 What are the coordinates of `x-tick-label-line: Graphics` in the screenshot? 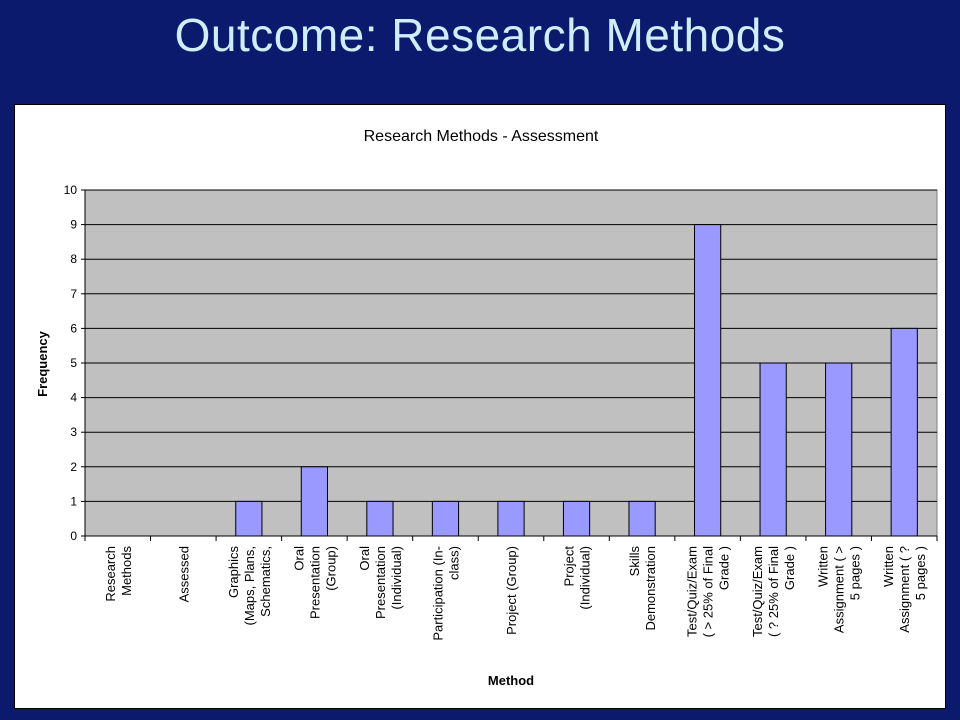 It's located at (233, 572).